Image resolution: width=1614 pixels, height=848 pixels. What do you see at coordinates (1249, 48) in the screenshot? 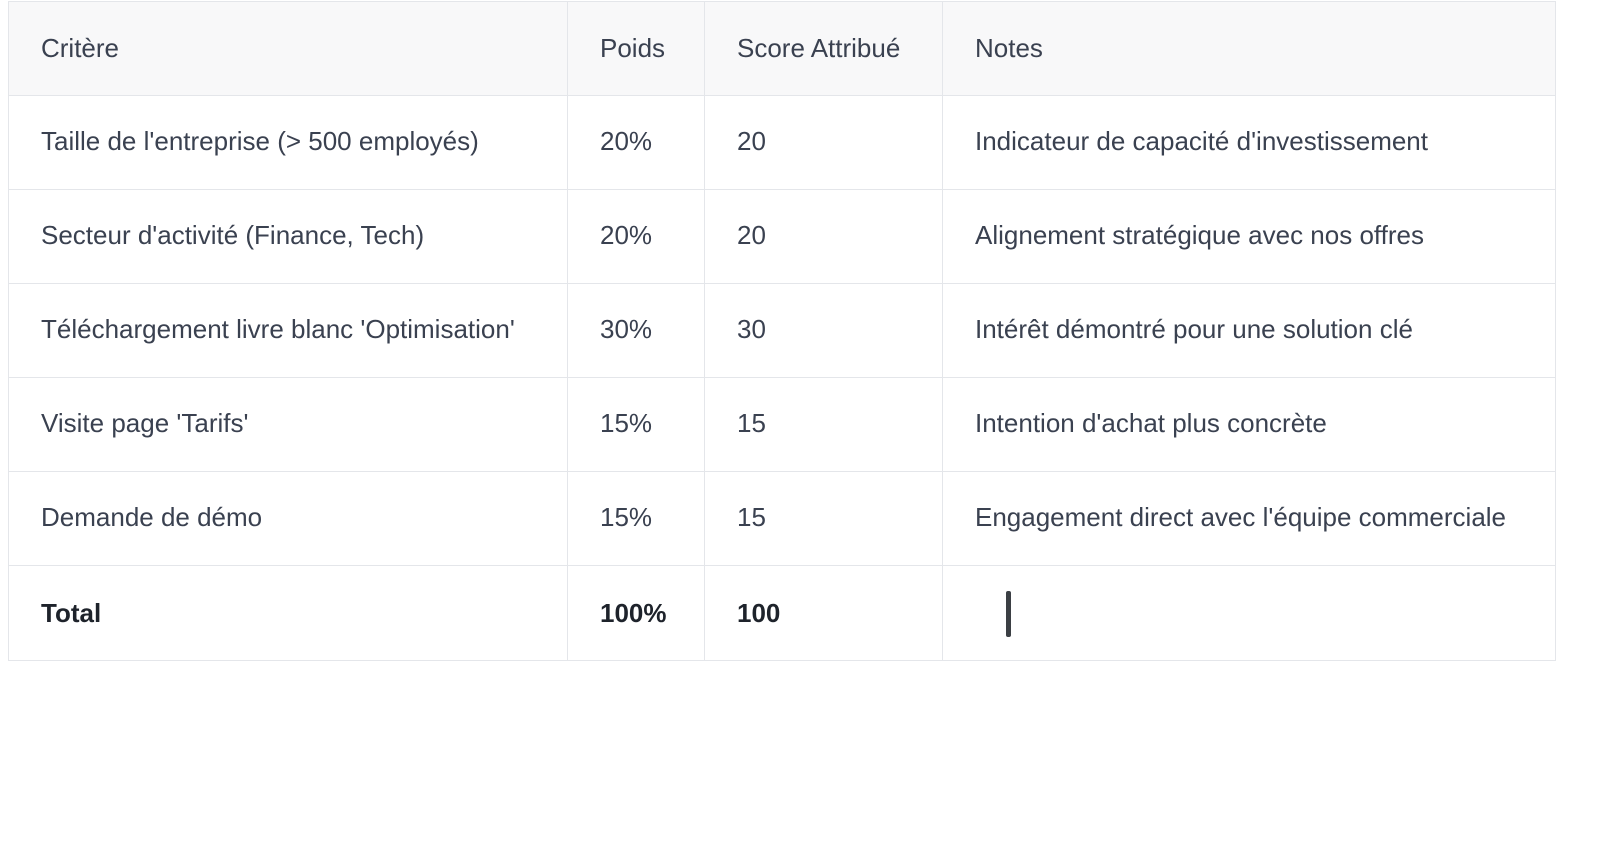
I see `header-notes: Notes` at bounding box center [1249, 48].